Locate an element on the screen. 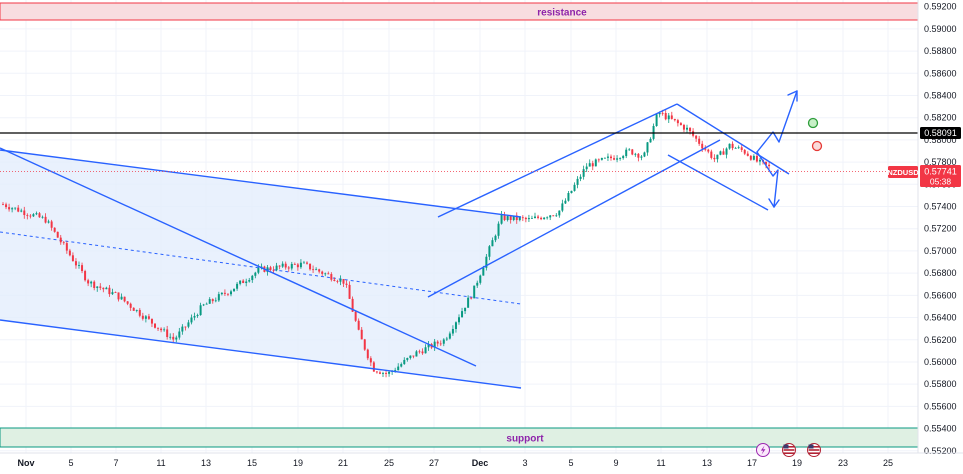 This screenshot has height=474, width=963. time-axis-ticks: Nov 5 7 11 13 15 19 21 25 27 Dec 3 5 9 11 13 17 19 23 25 is located at coordinates (455, 463).